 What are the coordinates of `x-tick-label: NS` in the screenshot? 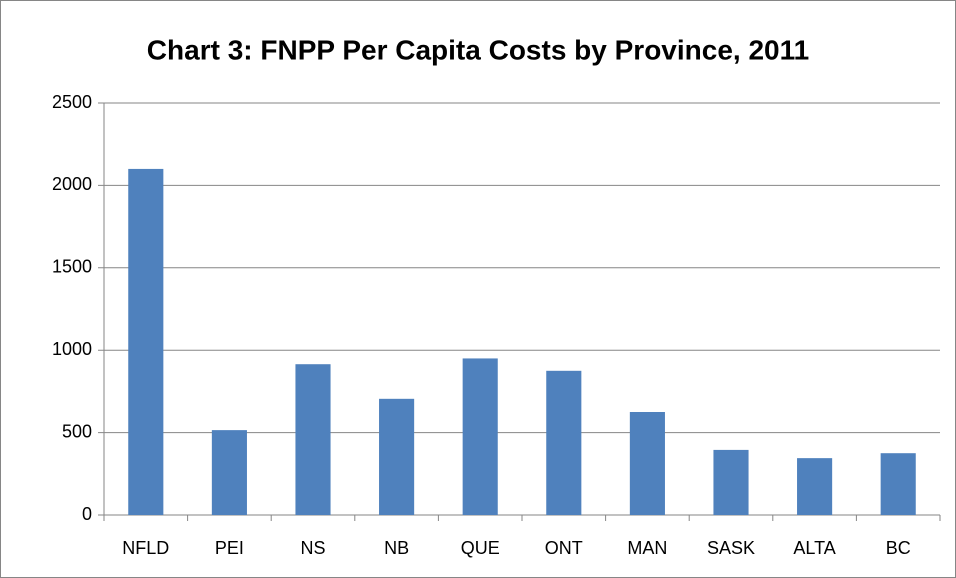 It's located at (312, 548).